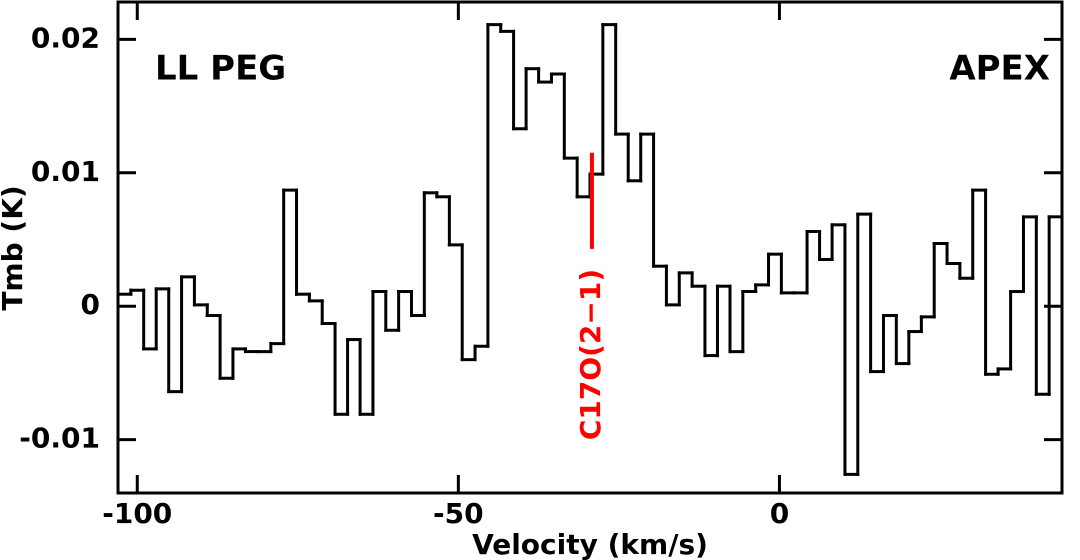  I want to click on x-axis-label: Velocity (km/s), so click(590, 544).